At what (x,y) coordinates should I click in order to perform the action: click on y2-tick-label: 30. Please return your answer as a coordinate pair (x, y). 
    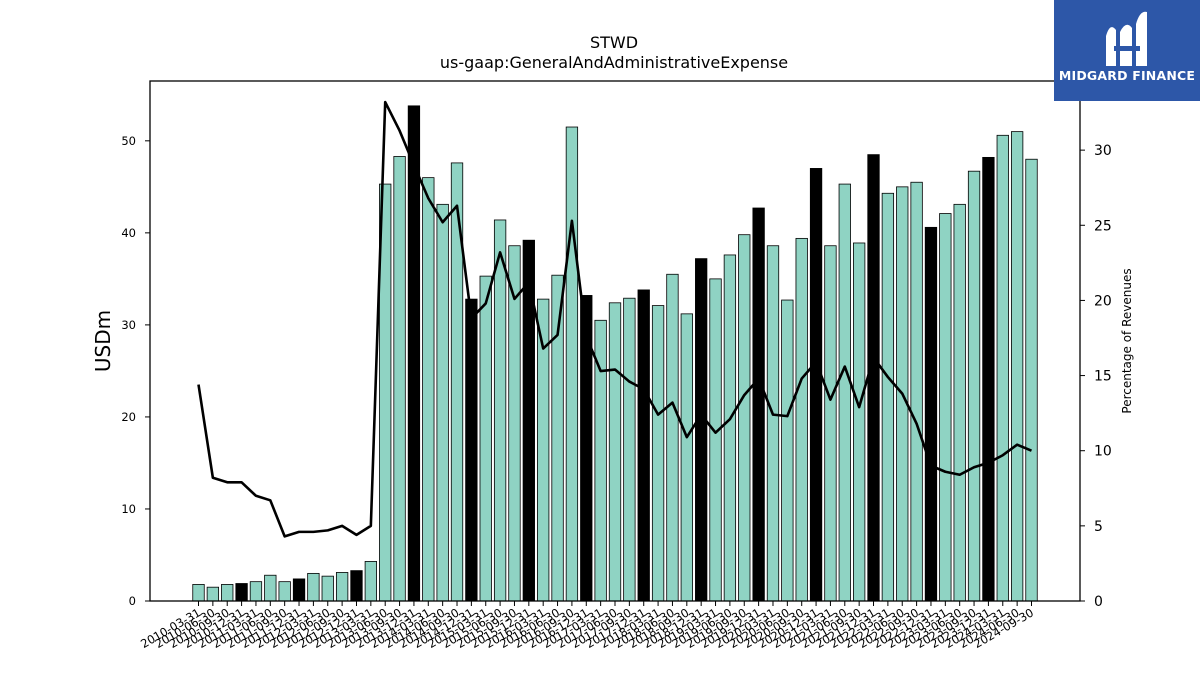
    Looking at the image, I should click on (1103, 151).